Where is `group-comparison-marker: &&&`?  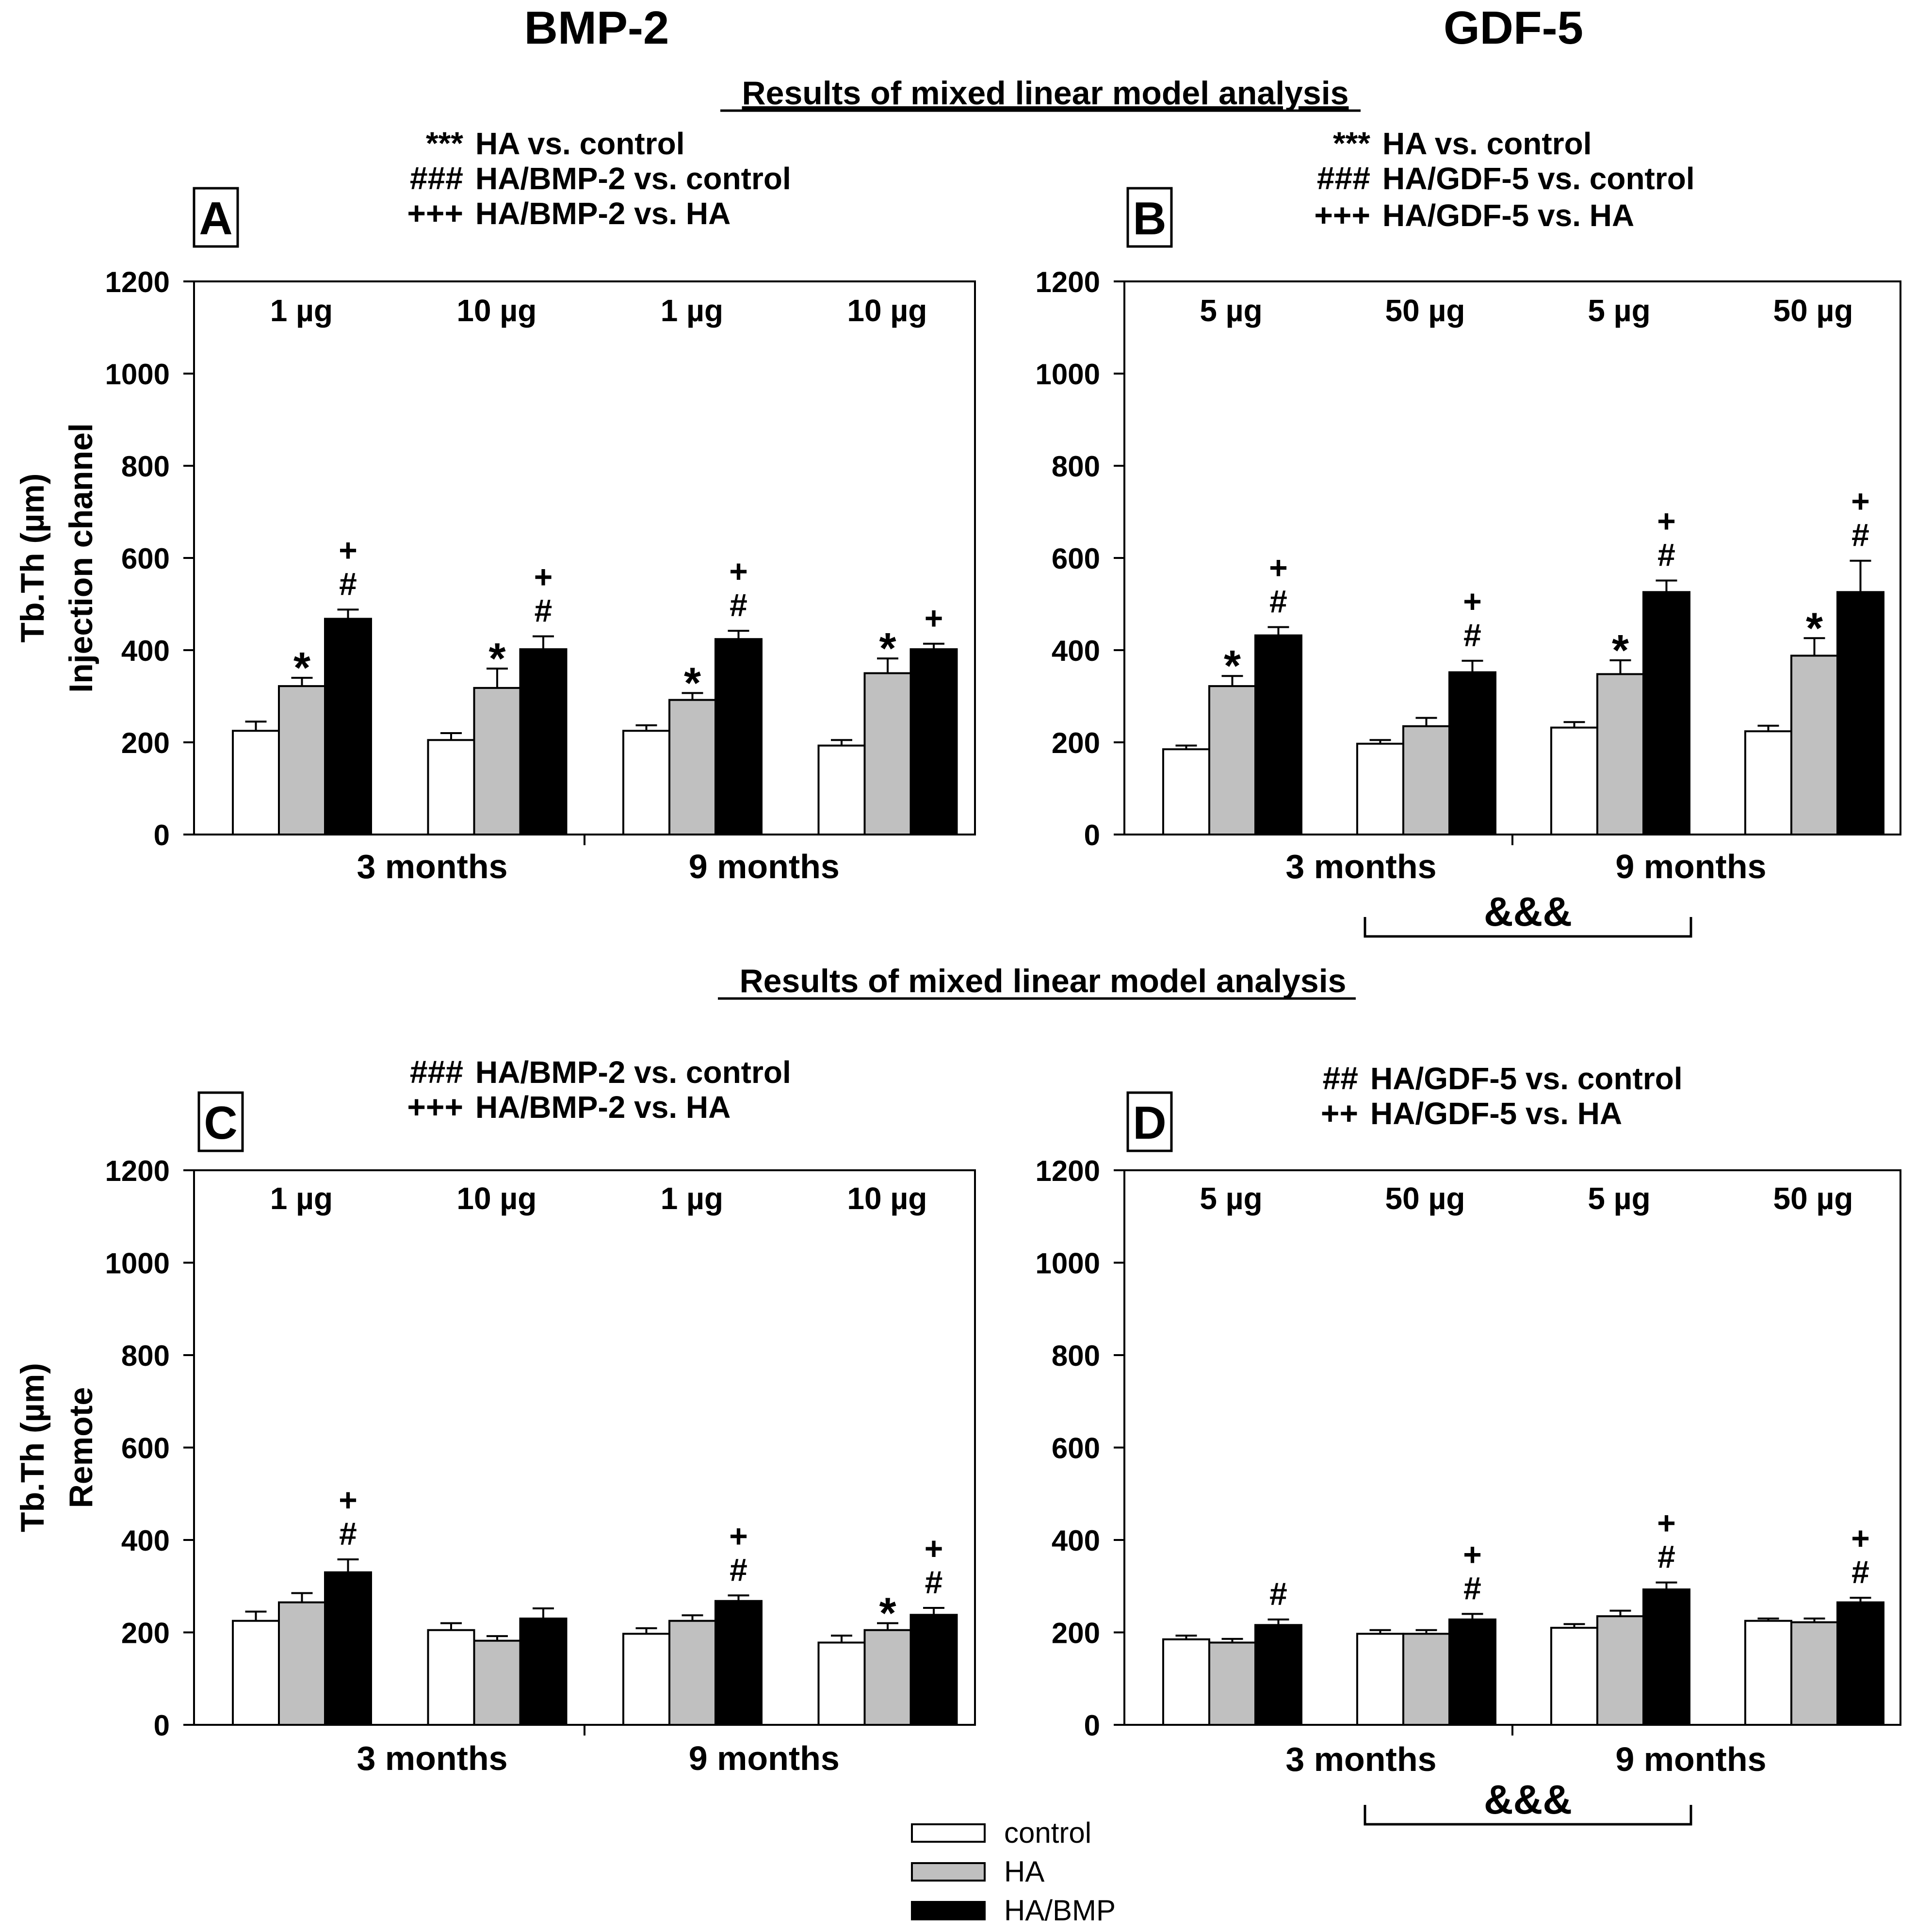 group-comparison-marker: &&& is located at coordinates (1528, 912).